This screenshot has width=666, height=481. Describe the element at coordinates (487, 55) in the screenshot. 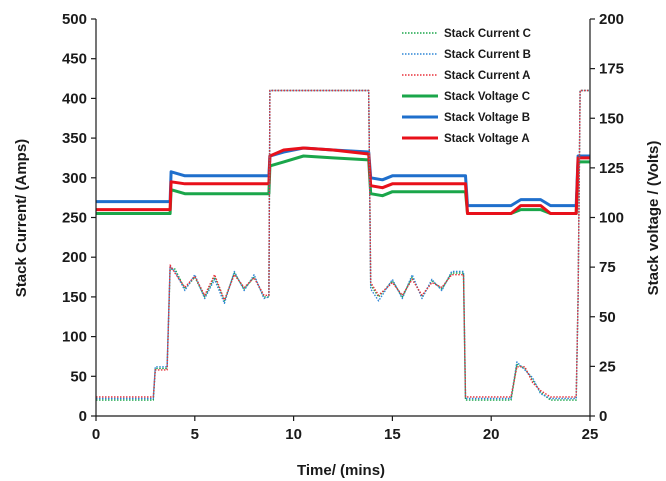

I see `legend-label: Stack Current B` at that location.